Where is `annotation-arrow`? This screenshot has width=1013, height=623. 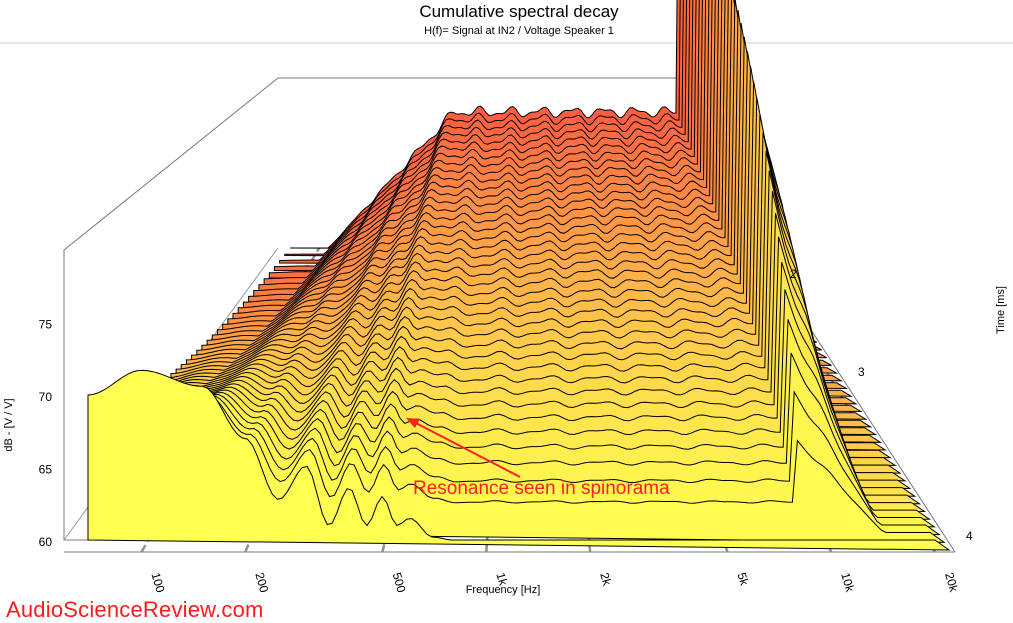 annotation-arrow is located at coordinates (466, 449).